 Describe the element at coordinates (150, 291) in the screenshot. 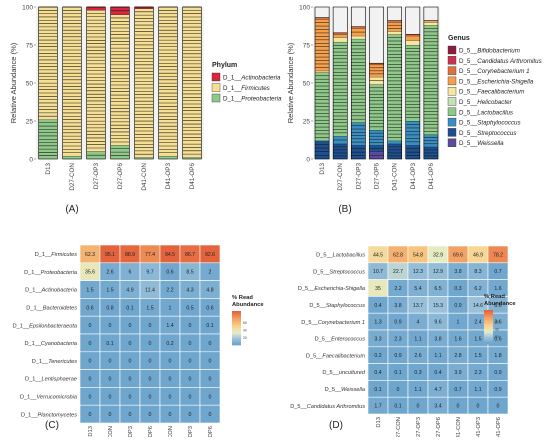

I see `panel-c-cell-label: 11.4` at that location.